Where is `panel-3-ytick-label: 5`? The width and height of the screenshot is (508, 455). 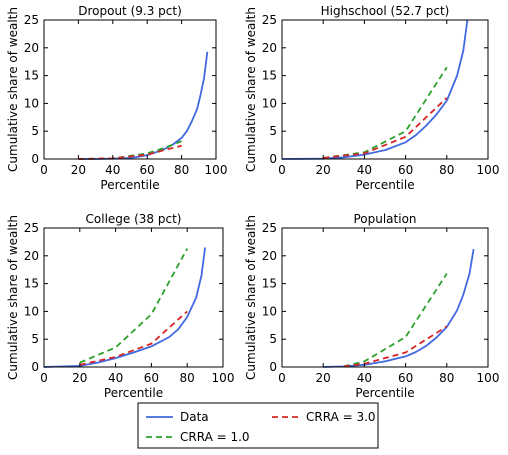
panel-3-ytick-label: 5 is located at coordinates (35, 339).